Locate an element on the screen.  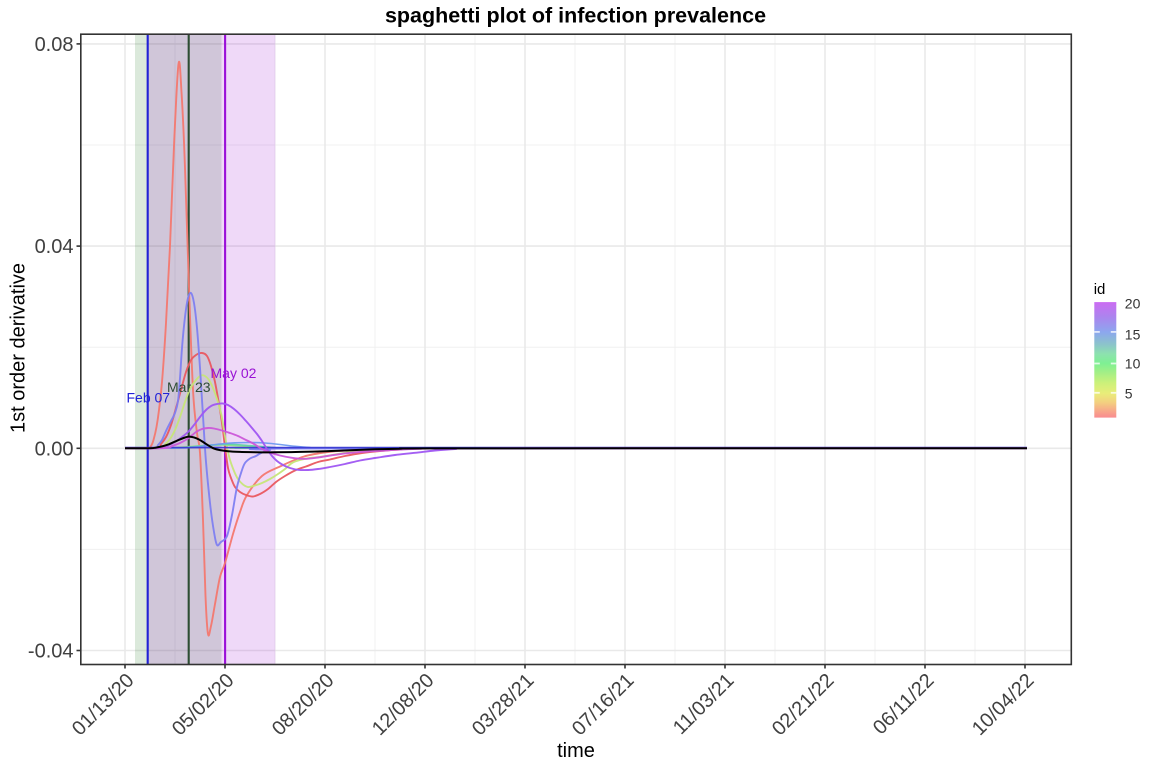
svg-text: 15 is located at coordinates (1133, 334).